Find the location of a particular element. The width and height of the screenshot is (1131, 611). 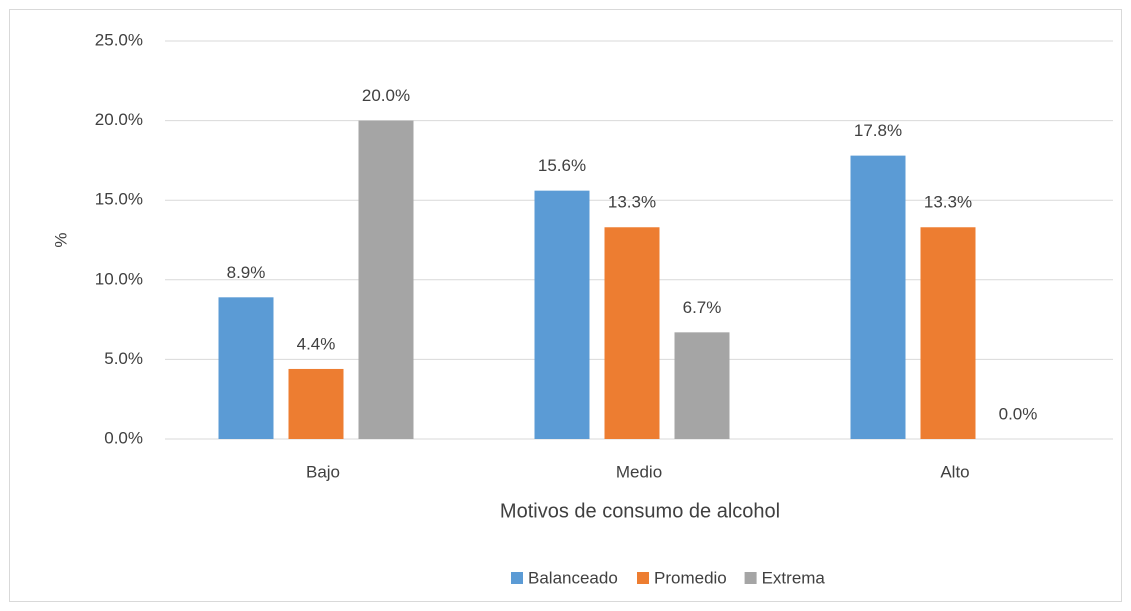

y-tick-label: 20.0% is located at coordinates (119, 119).